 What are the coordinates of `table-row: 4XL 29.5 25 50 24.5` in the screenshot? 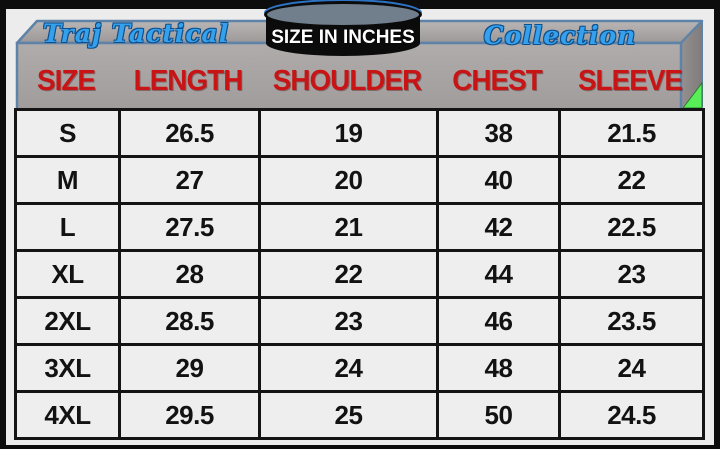 It's located at (359, 415).